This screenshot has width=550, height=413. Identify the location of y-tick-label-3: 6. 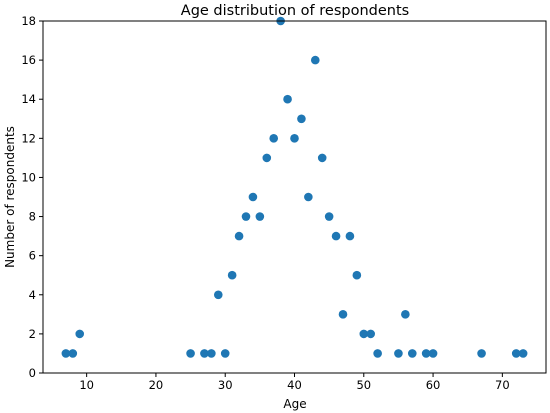
(32, 256).